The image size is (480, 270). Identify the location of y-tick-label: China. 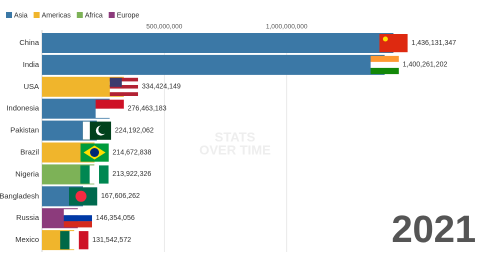
(29, 42).